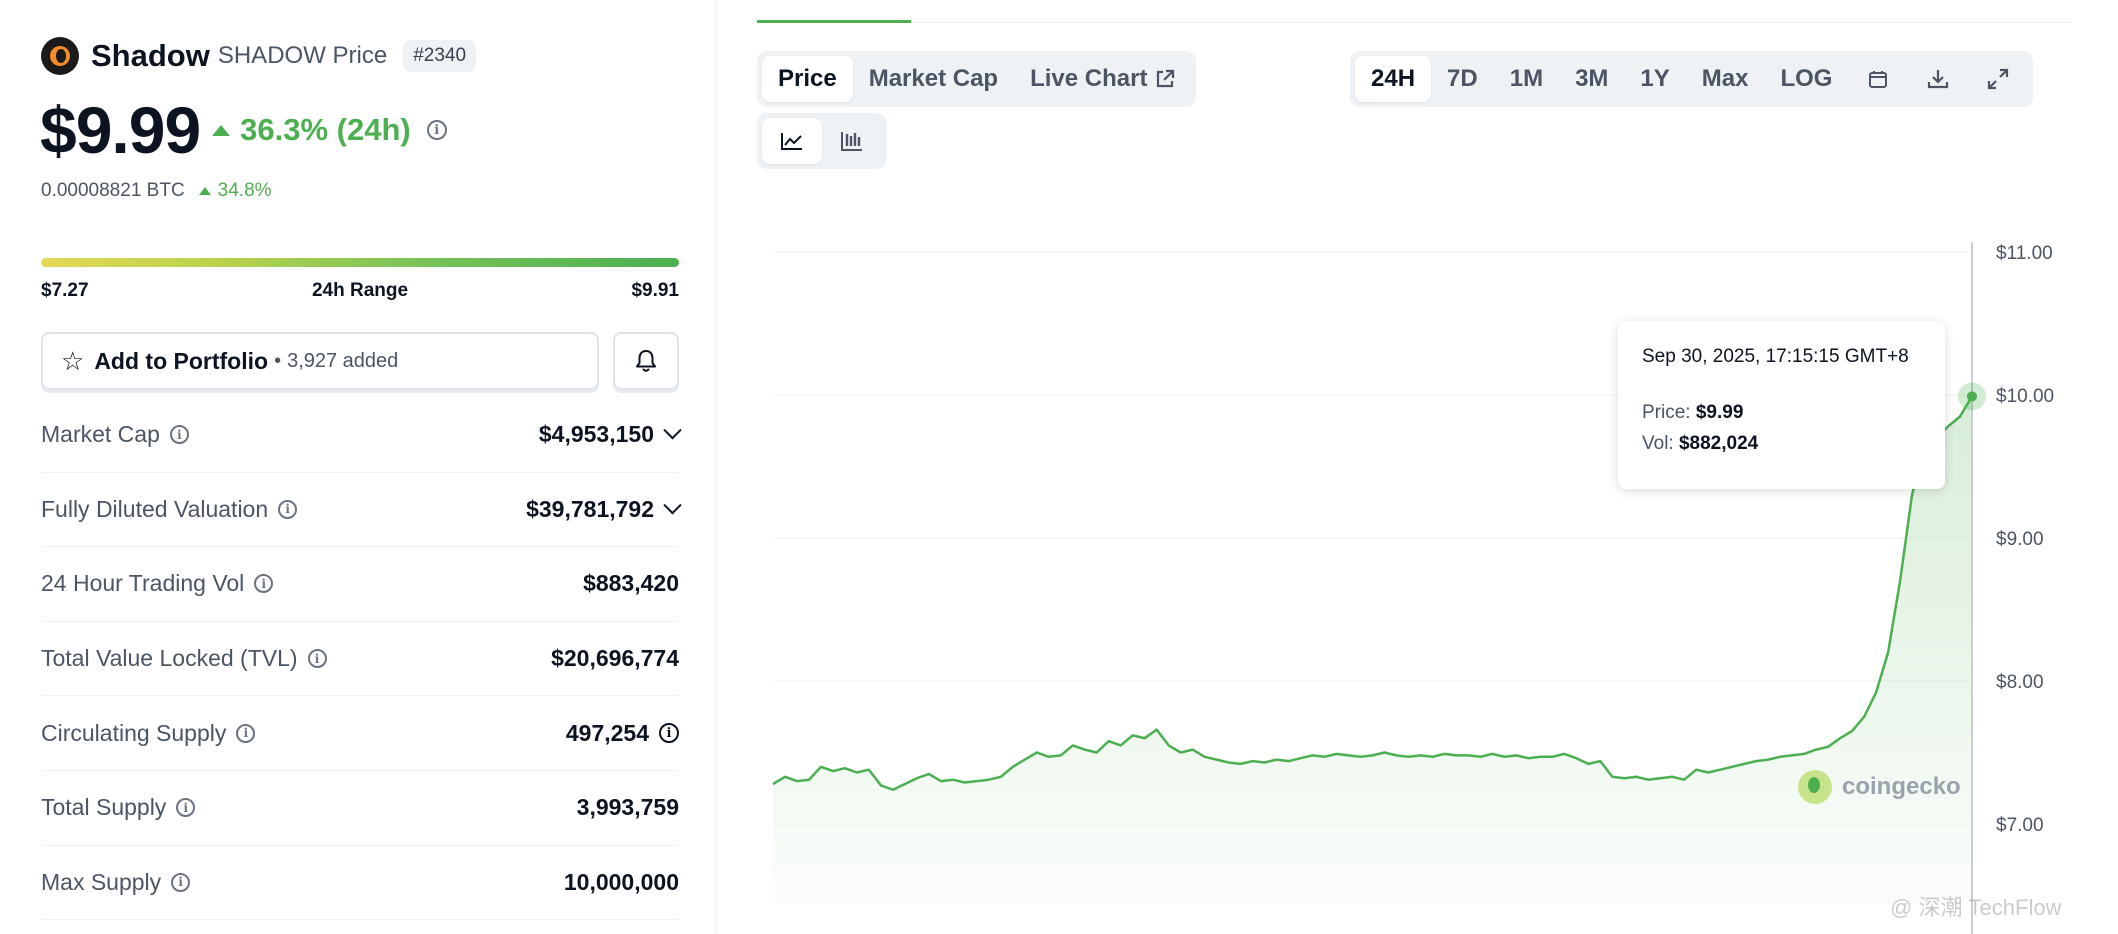  What do you see at coordinates (590, 508) in the screenshot?
I see `stat-value: $39,781,792` at bounding box center [590, 508].